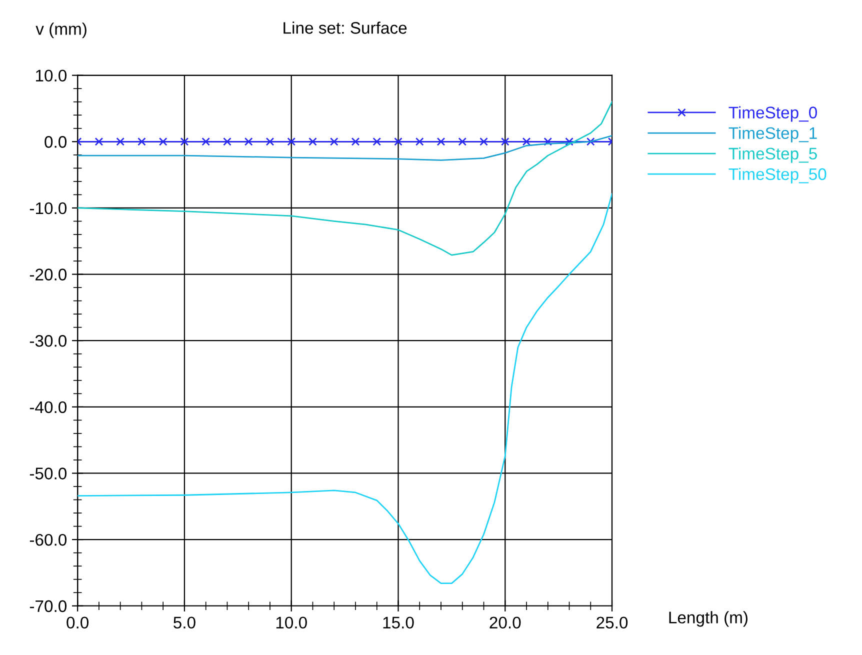 This screenshot has width=862, height=655. Describe the element at coordinates (48, 540) in the screenshot. I see `y-tick-label: -60.0` at that location.